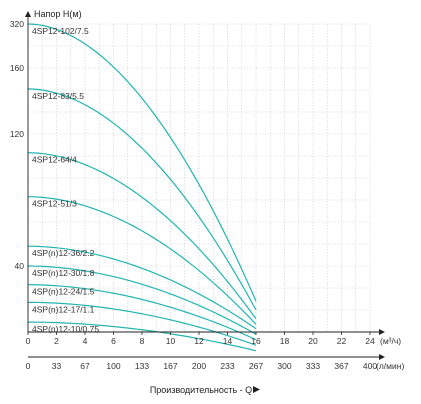  What do you see at coordinates (85, 366) in the screenshot?
I see `x2-tick-label: 67` at bounding box center [85, 366].